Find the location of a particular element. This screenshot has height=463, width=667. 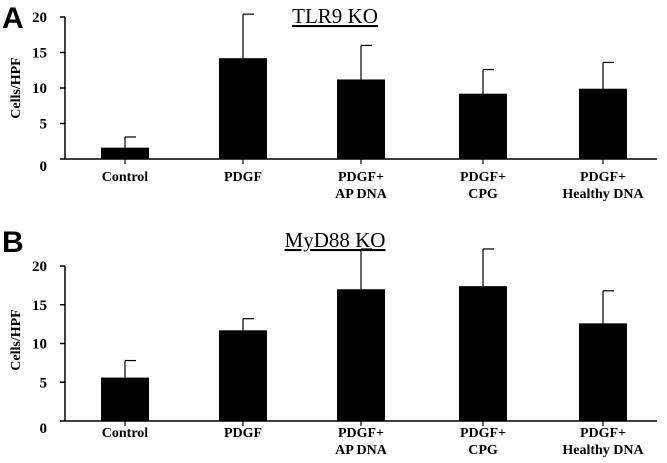

chart-title: TLR9 KO is located at coordinates (335, 16).